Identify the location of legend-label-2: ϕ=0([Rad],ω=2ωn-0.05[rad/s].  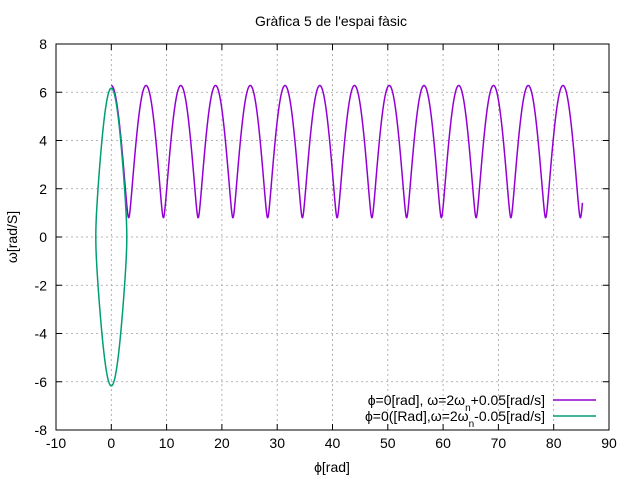
(455, 419).